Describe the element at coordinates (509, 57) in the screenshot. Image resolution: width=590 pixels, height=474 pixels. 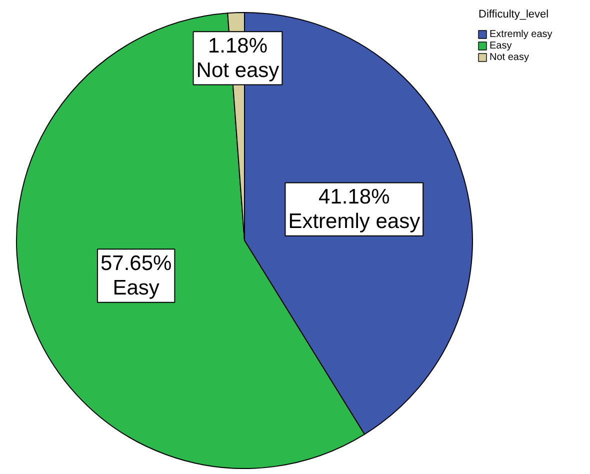
I see `legend-label: Not easy` at that location.